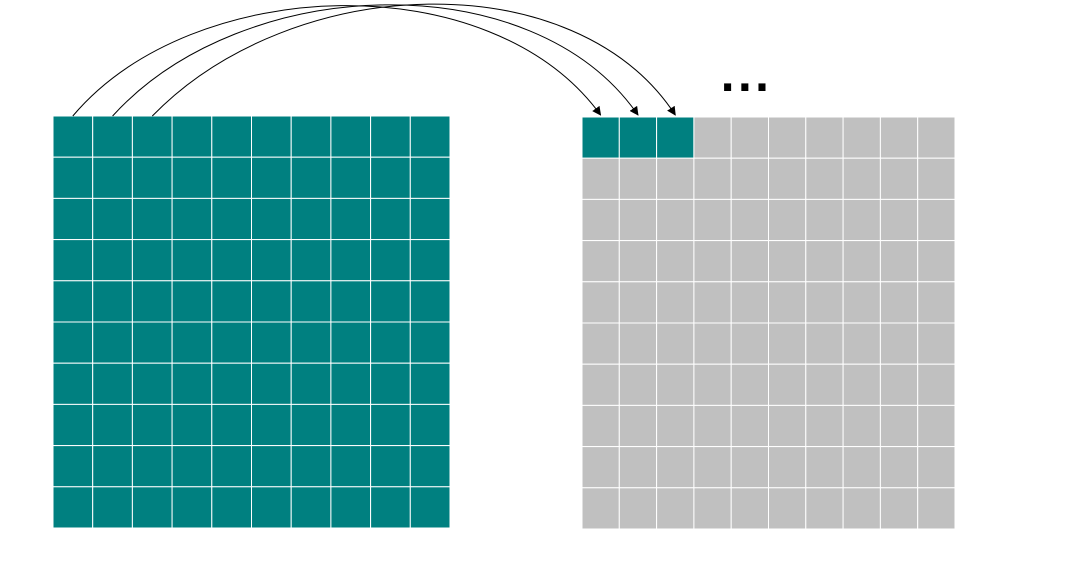 This screenshot has width=1083, height=563. Describe the element at coordinates (337, 61) in the screenshot. I see `copy-arrow` at that location.